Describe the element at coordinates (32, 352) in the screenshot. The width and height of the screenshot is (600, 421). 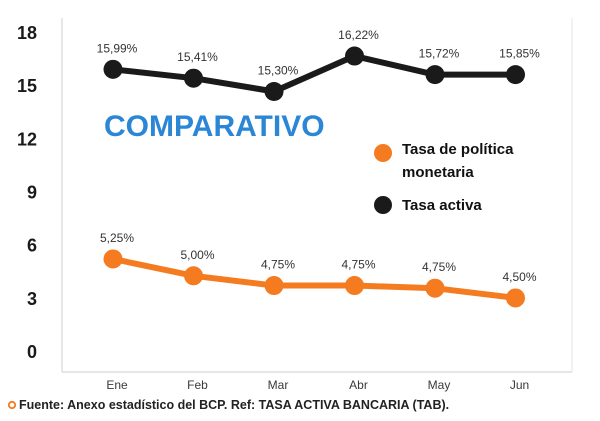
I see `y-tick-label: 0` at that location.